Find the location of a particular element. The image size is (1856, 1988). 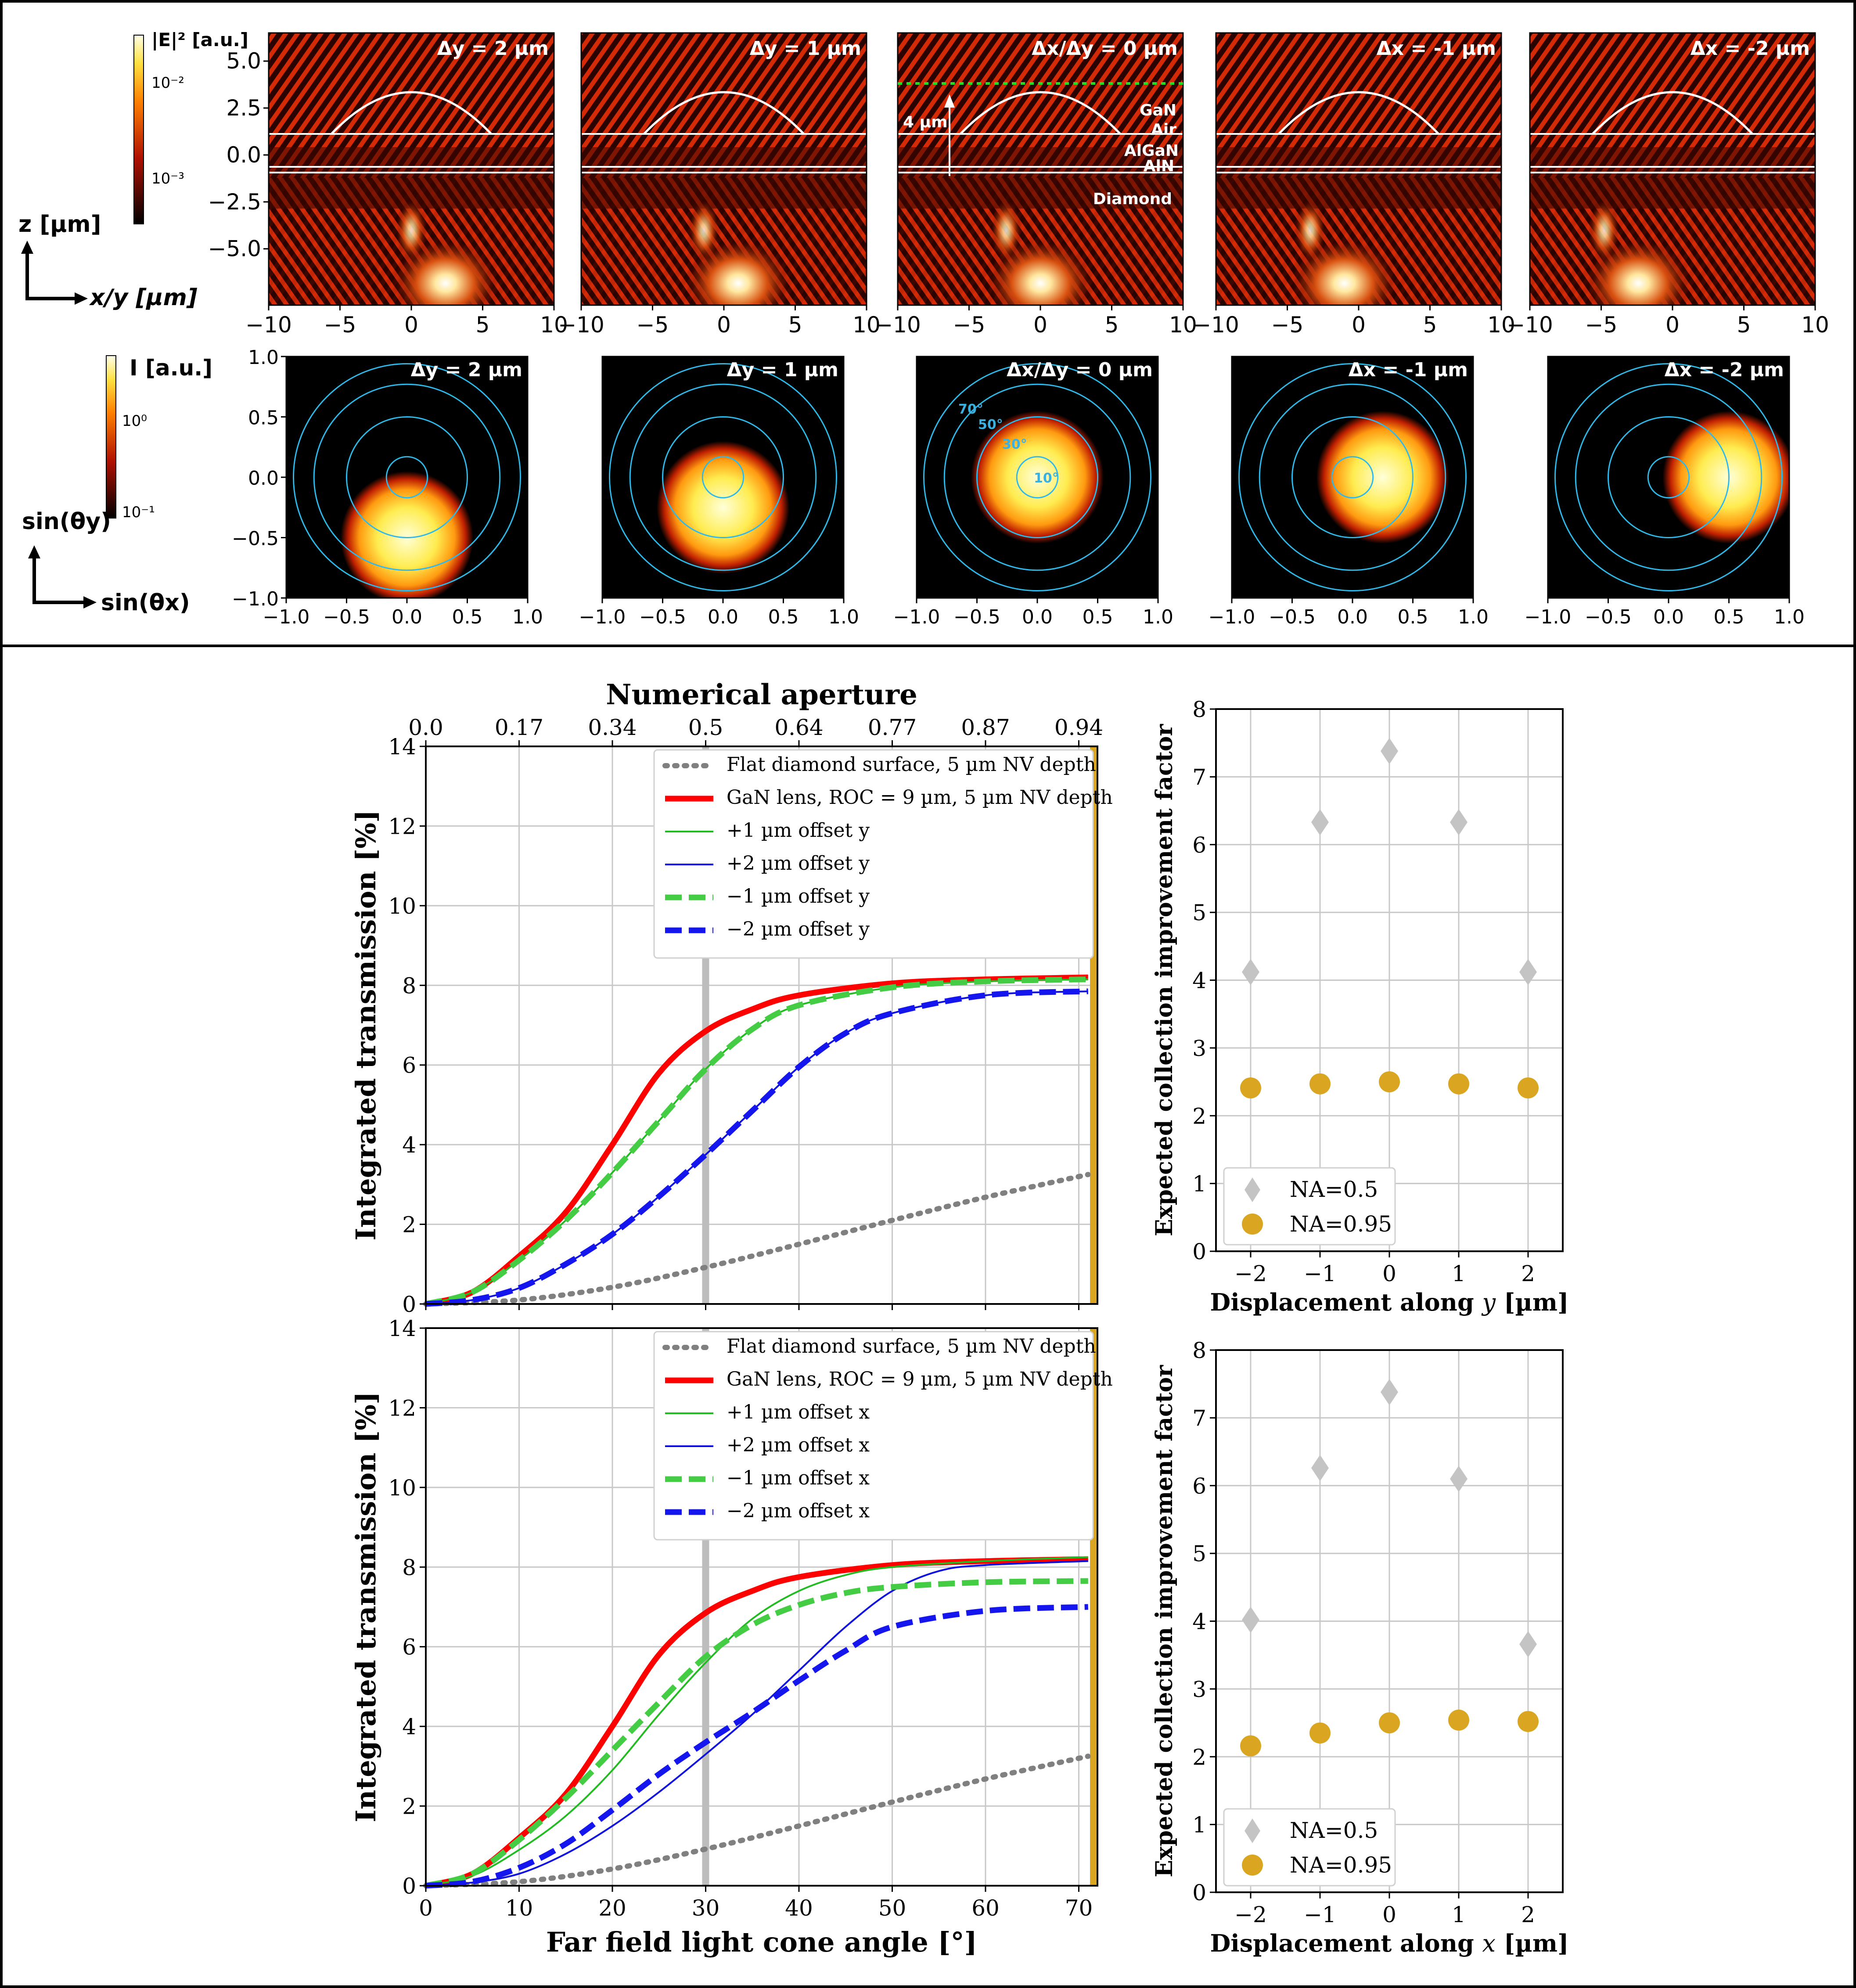

farfield-title: Δx = -1 µm is located at coordinates (1409, 370).